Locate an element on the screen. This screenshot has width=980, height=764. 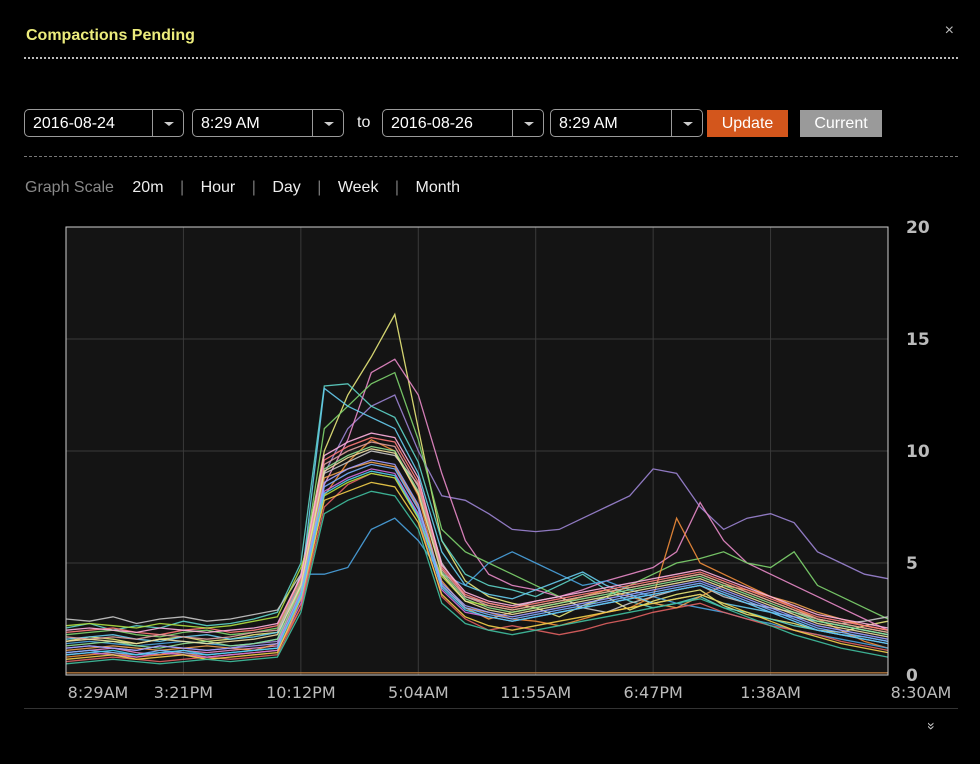
x-tick-label: 6:47PM is located at coordinates (652, 692).